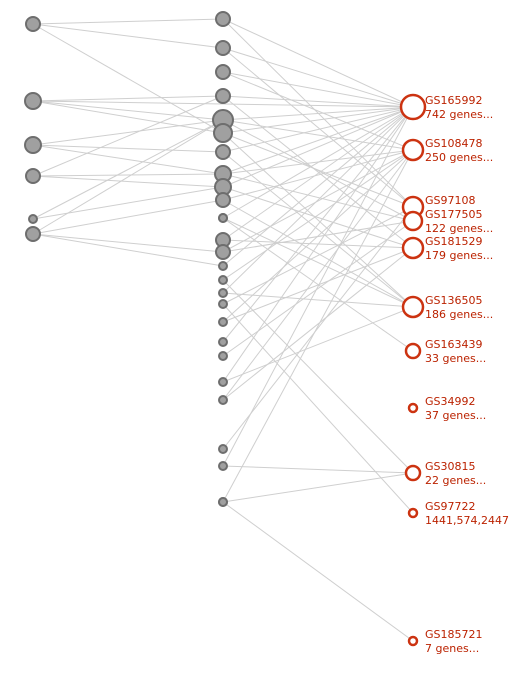 This screenshot has height=687, width=528. What do you see at coordinates (467, 520) in the screenshot?
I see `gene-set-detail: 1441,574,2447` at bounding box center [467, 520].